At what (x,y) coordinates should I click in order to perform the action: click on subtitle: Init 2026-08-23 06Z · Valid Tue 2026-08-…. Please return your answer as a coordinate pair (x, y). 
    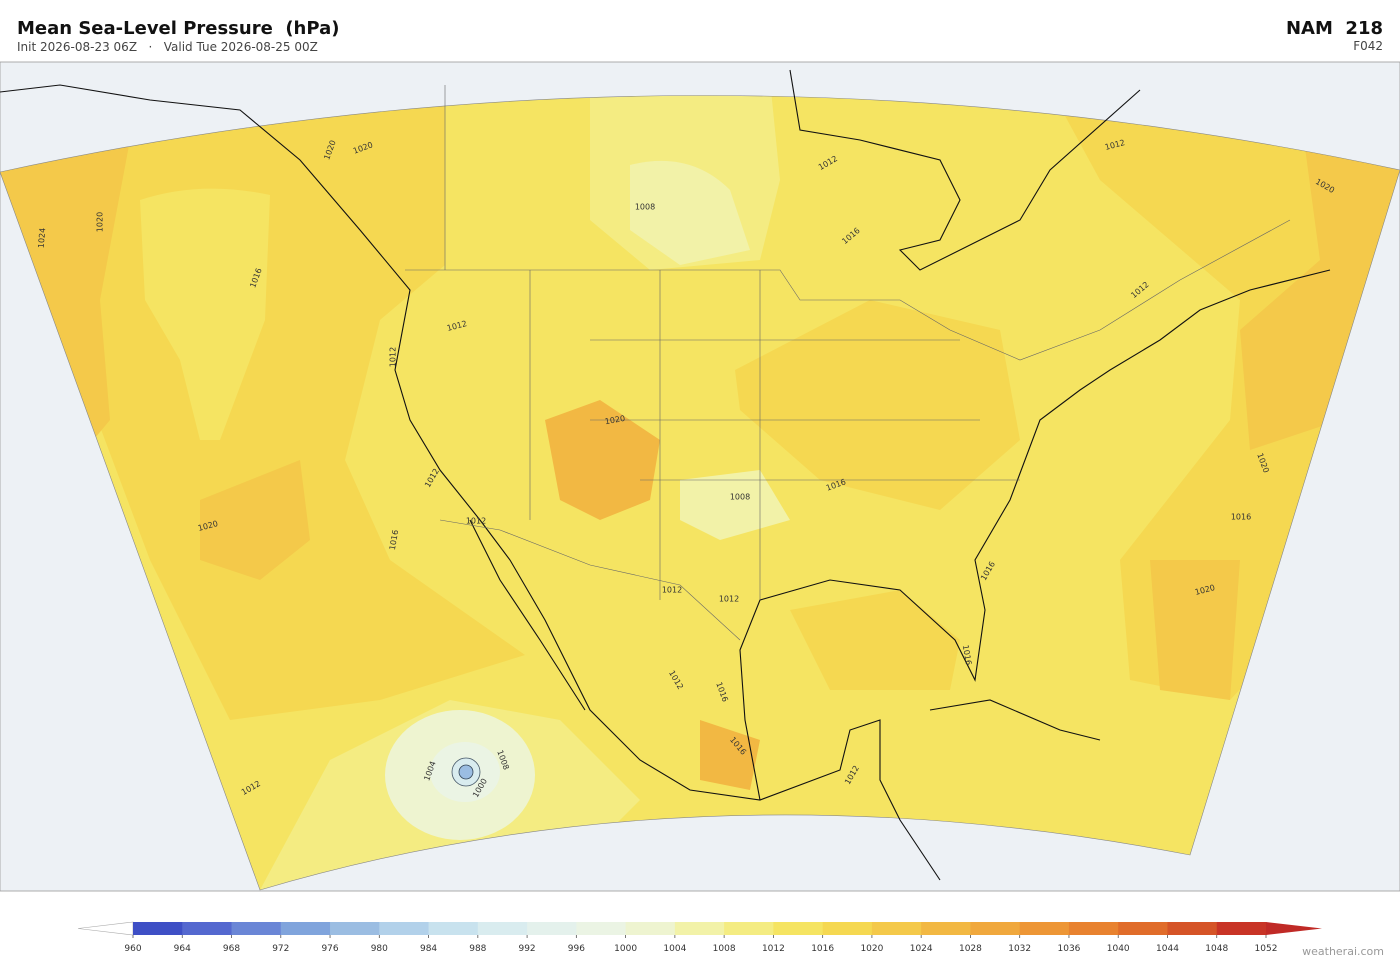
    Looking at the image, I should click on (167, 47).